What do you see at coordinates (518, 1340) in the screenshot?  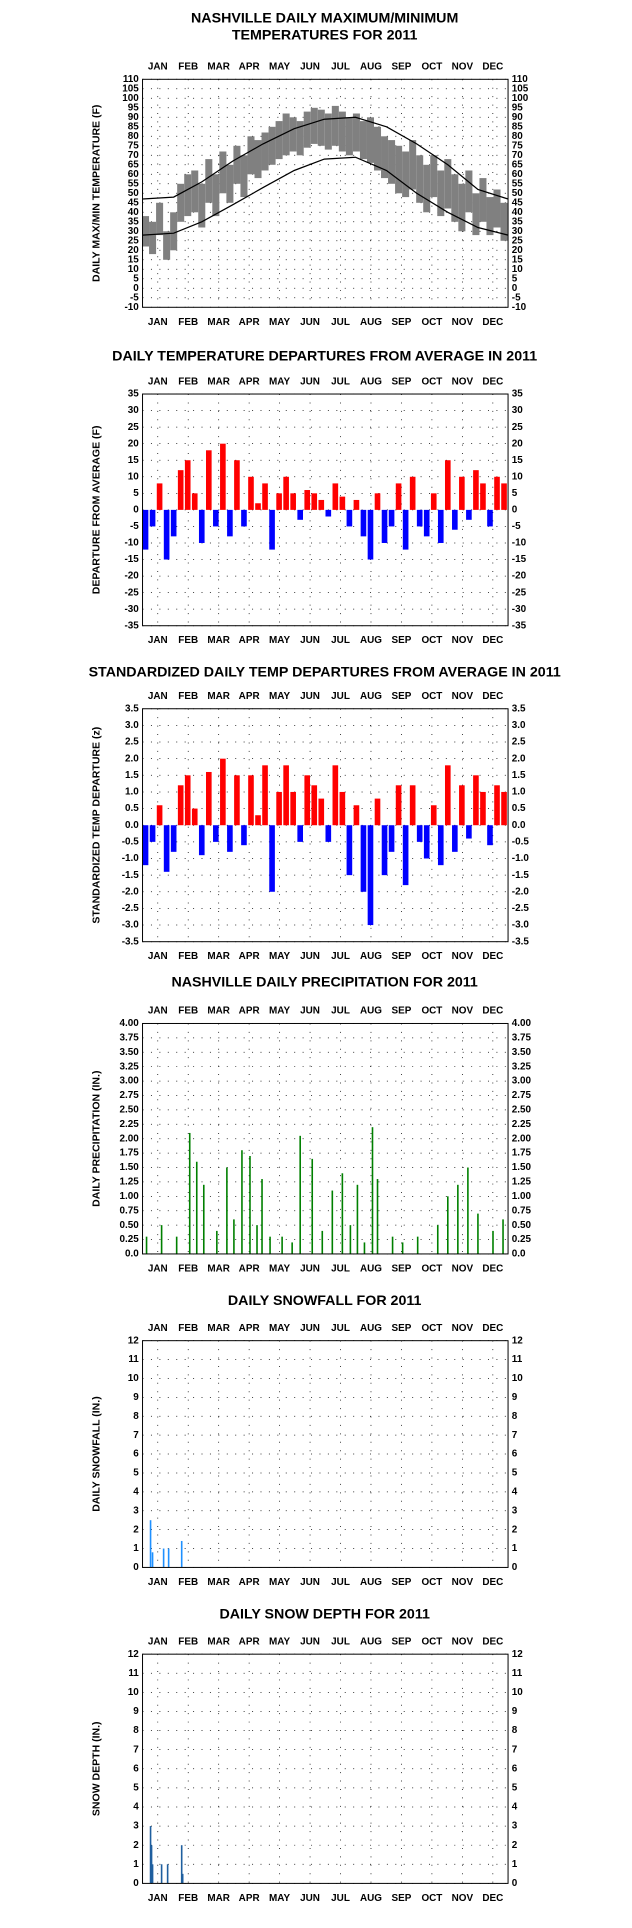 I see `y-tick-label: 12` at bounding box center [518, 1340].